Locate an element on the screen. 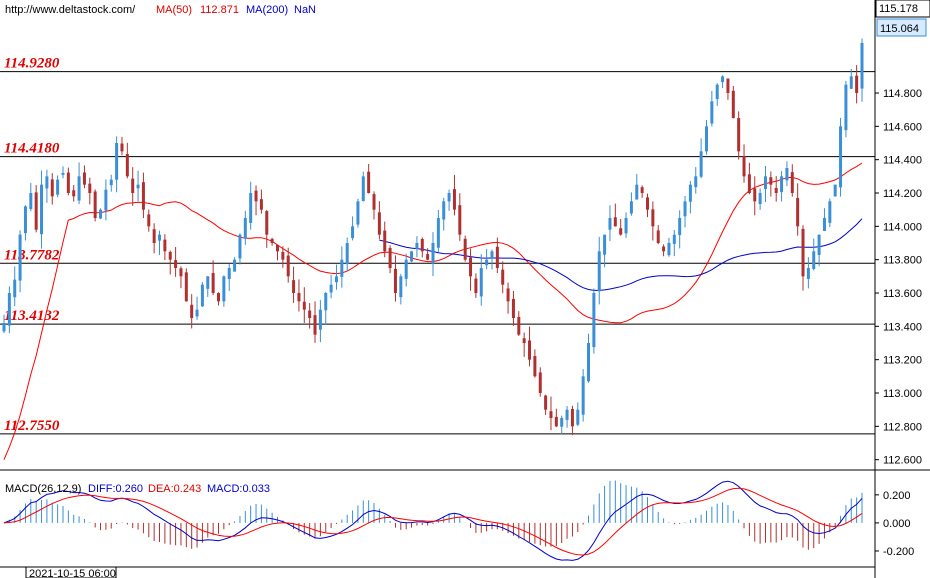 This screenshot has width=930, height=578. price-tick-label: 114.600 is located at coordinates (902, 127).